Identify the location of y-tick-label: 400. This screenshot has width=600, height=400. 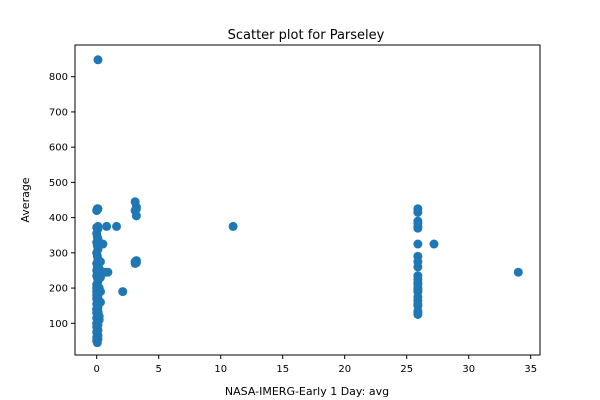
(58, 218).